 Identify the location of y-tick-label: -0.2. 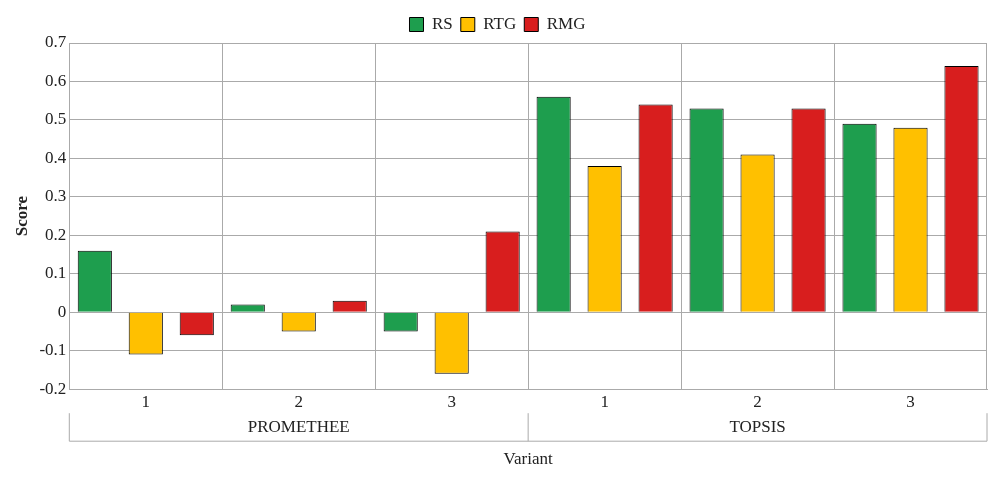
(53, 388).